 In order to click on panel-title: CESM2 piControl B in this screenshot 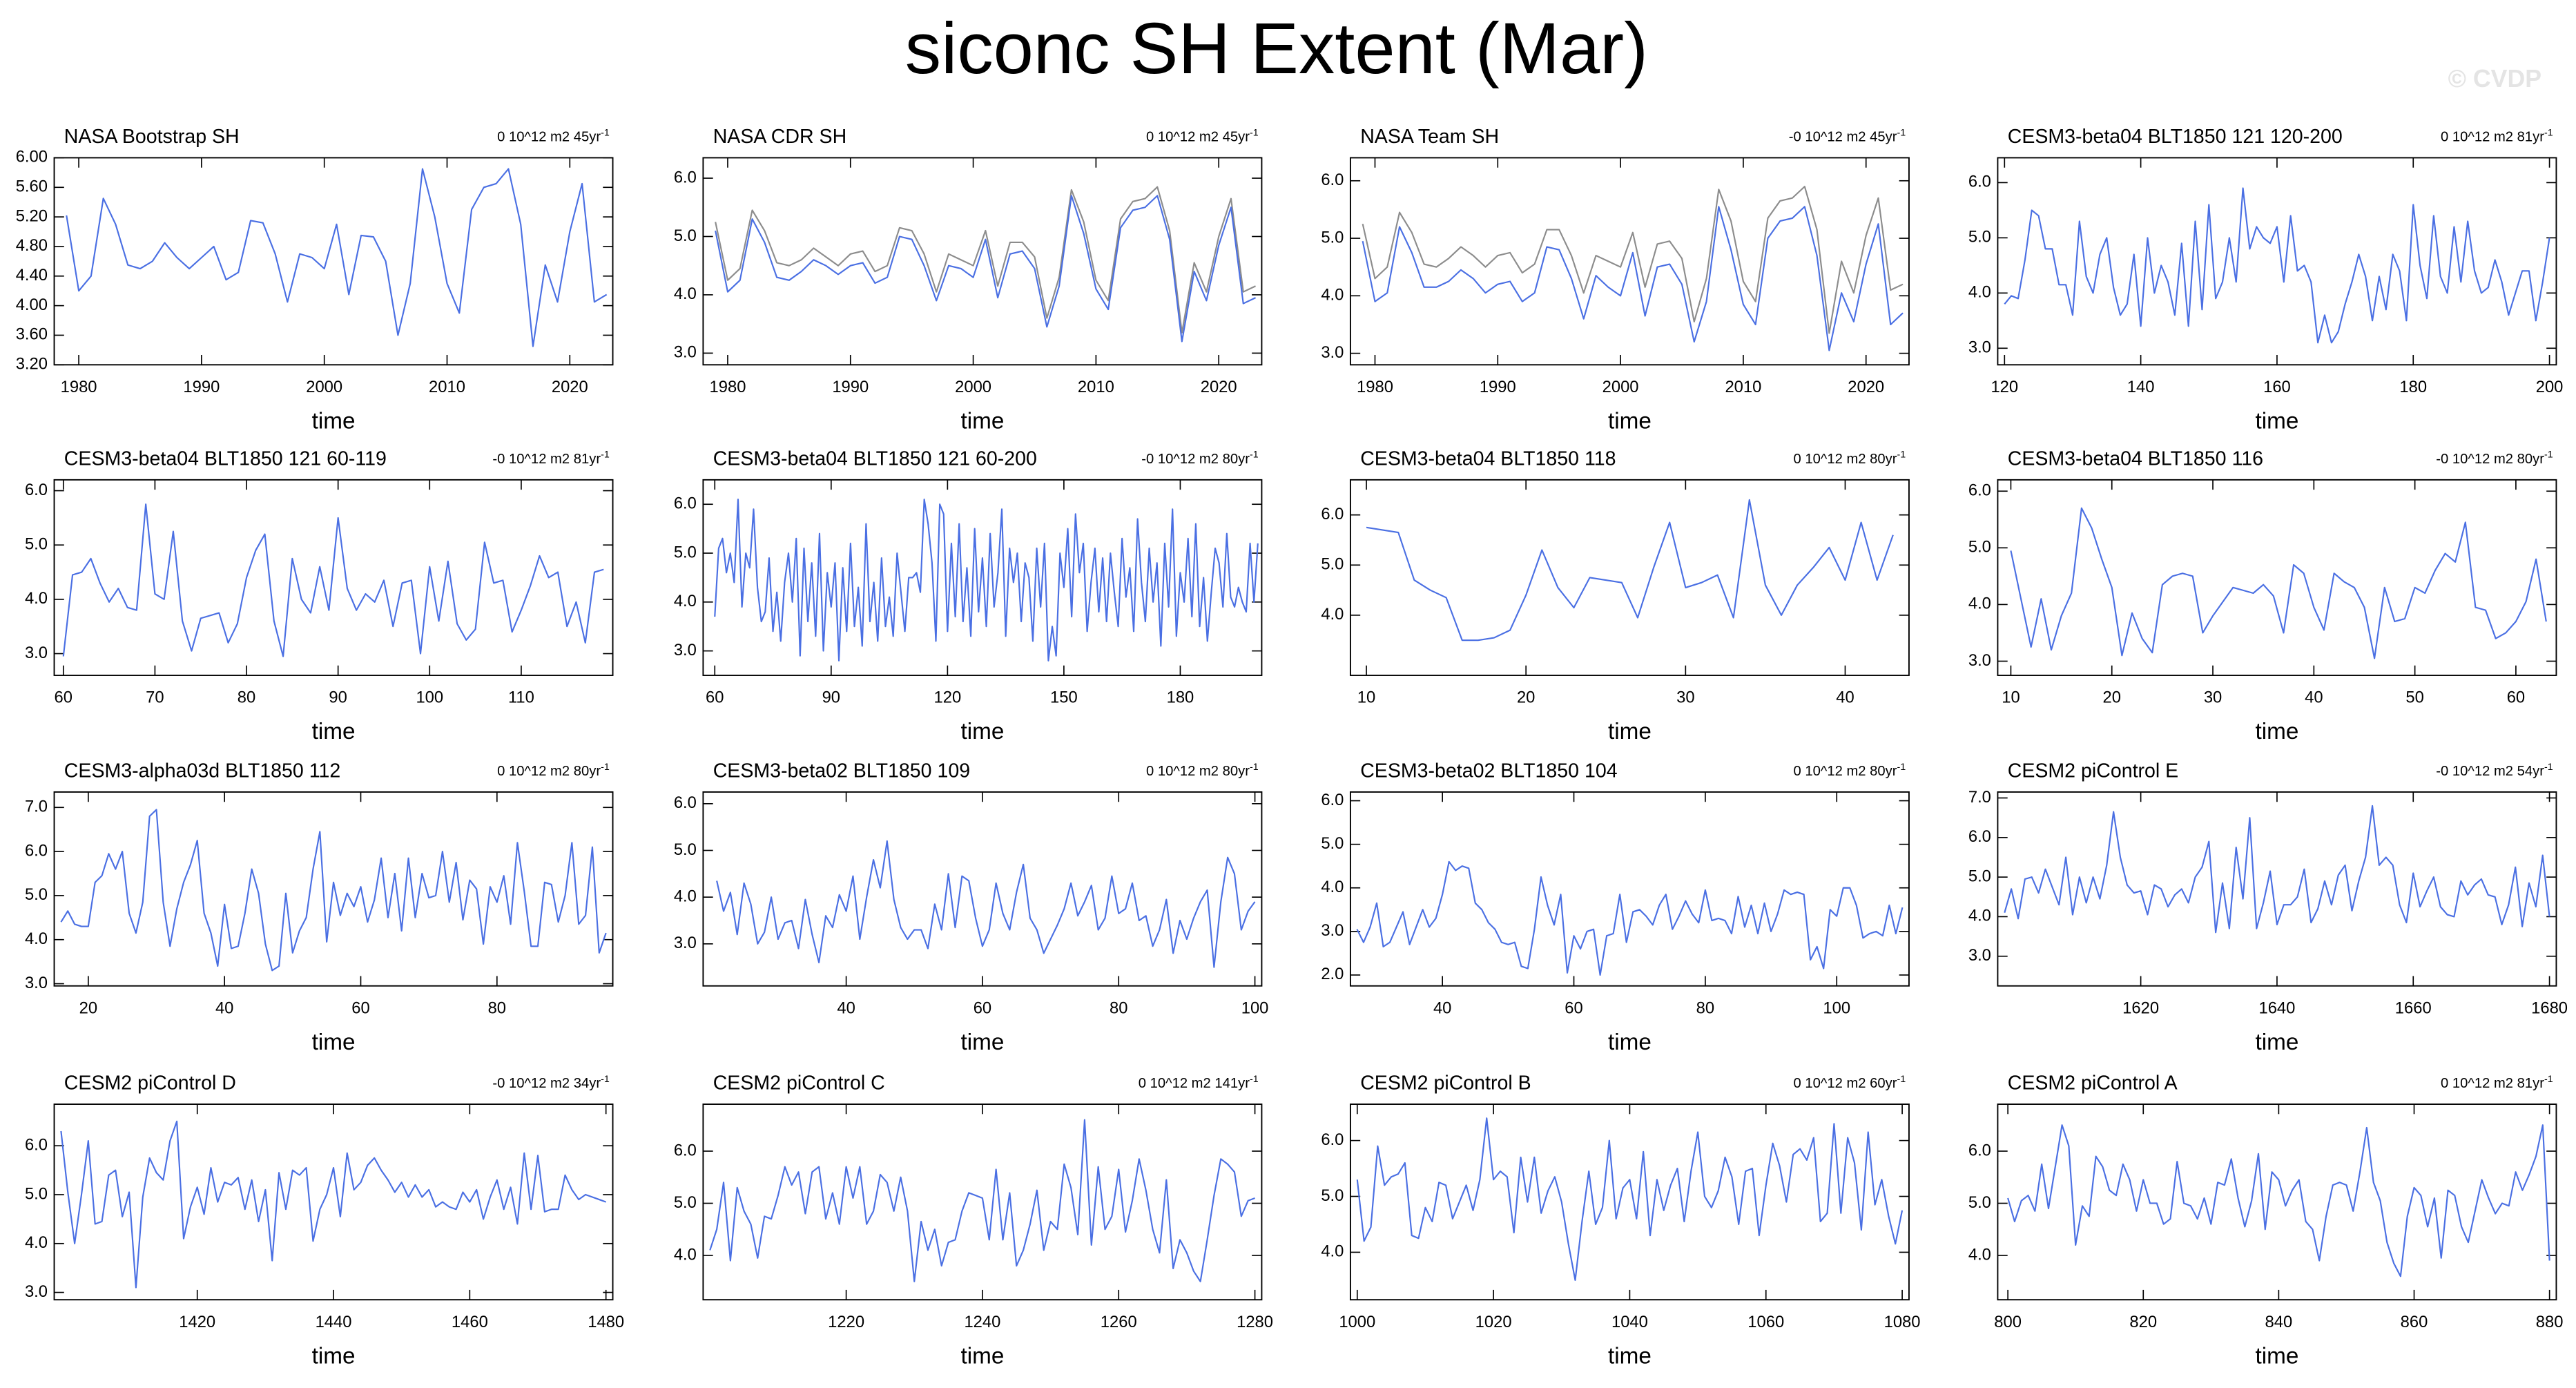, I will do `click(1445, 1083)`.